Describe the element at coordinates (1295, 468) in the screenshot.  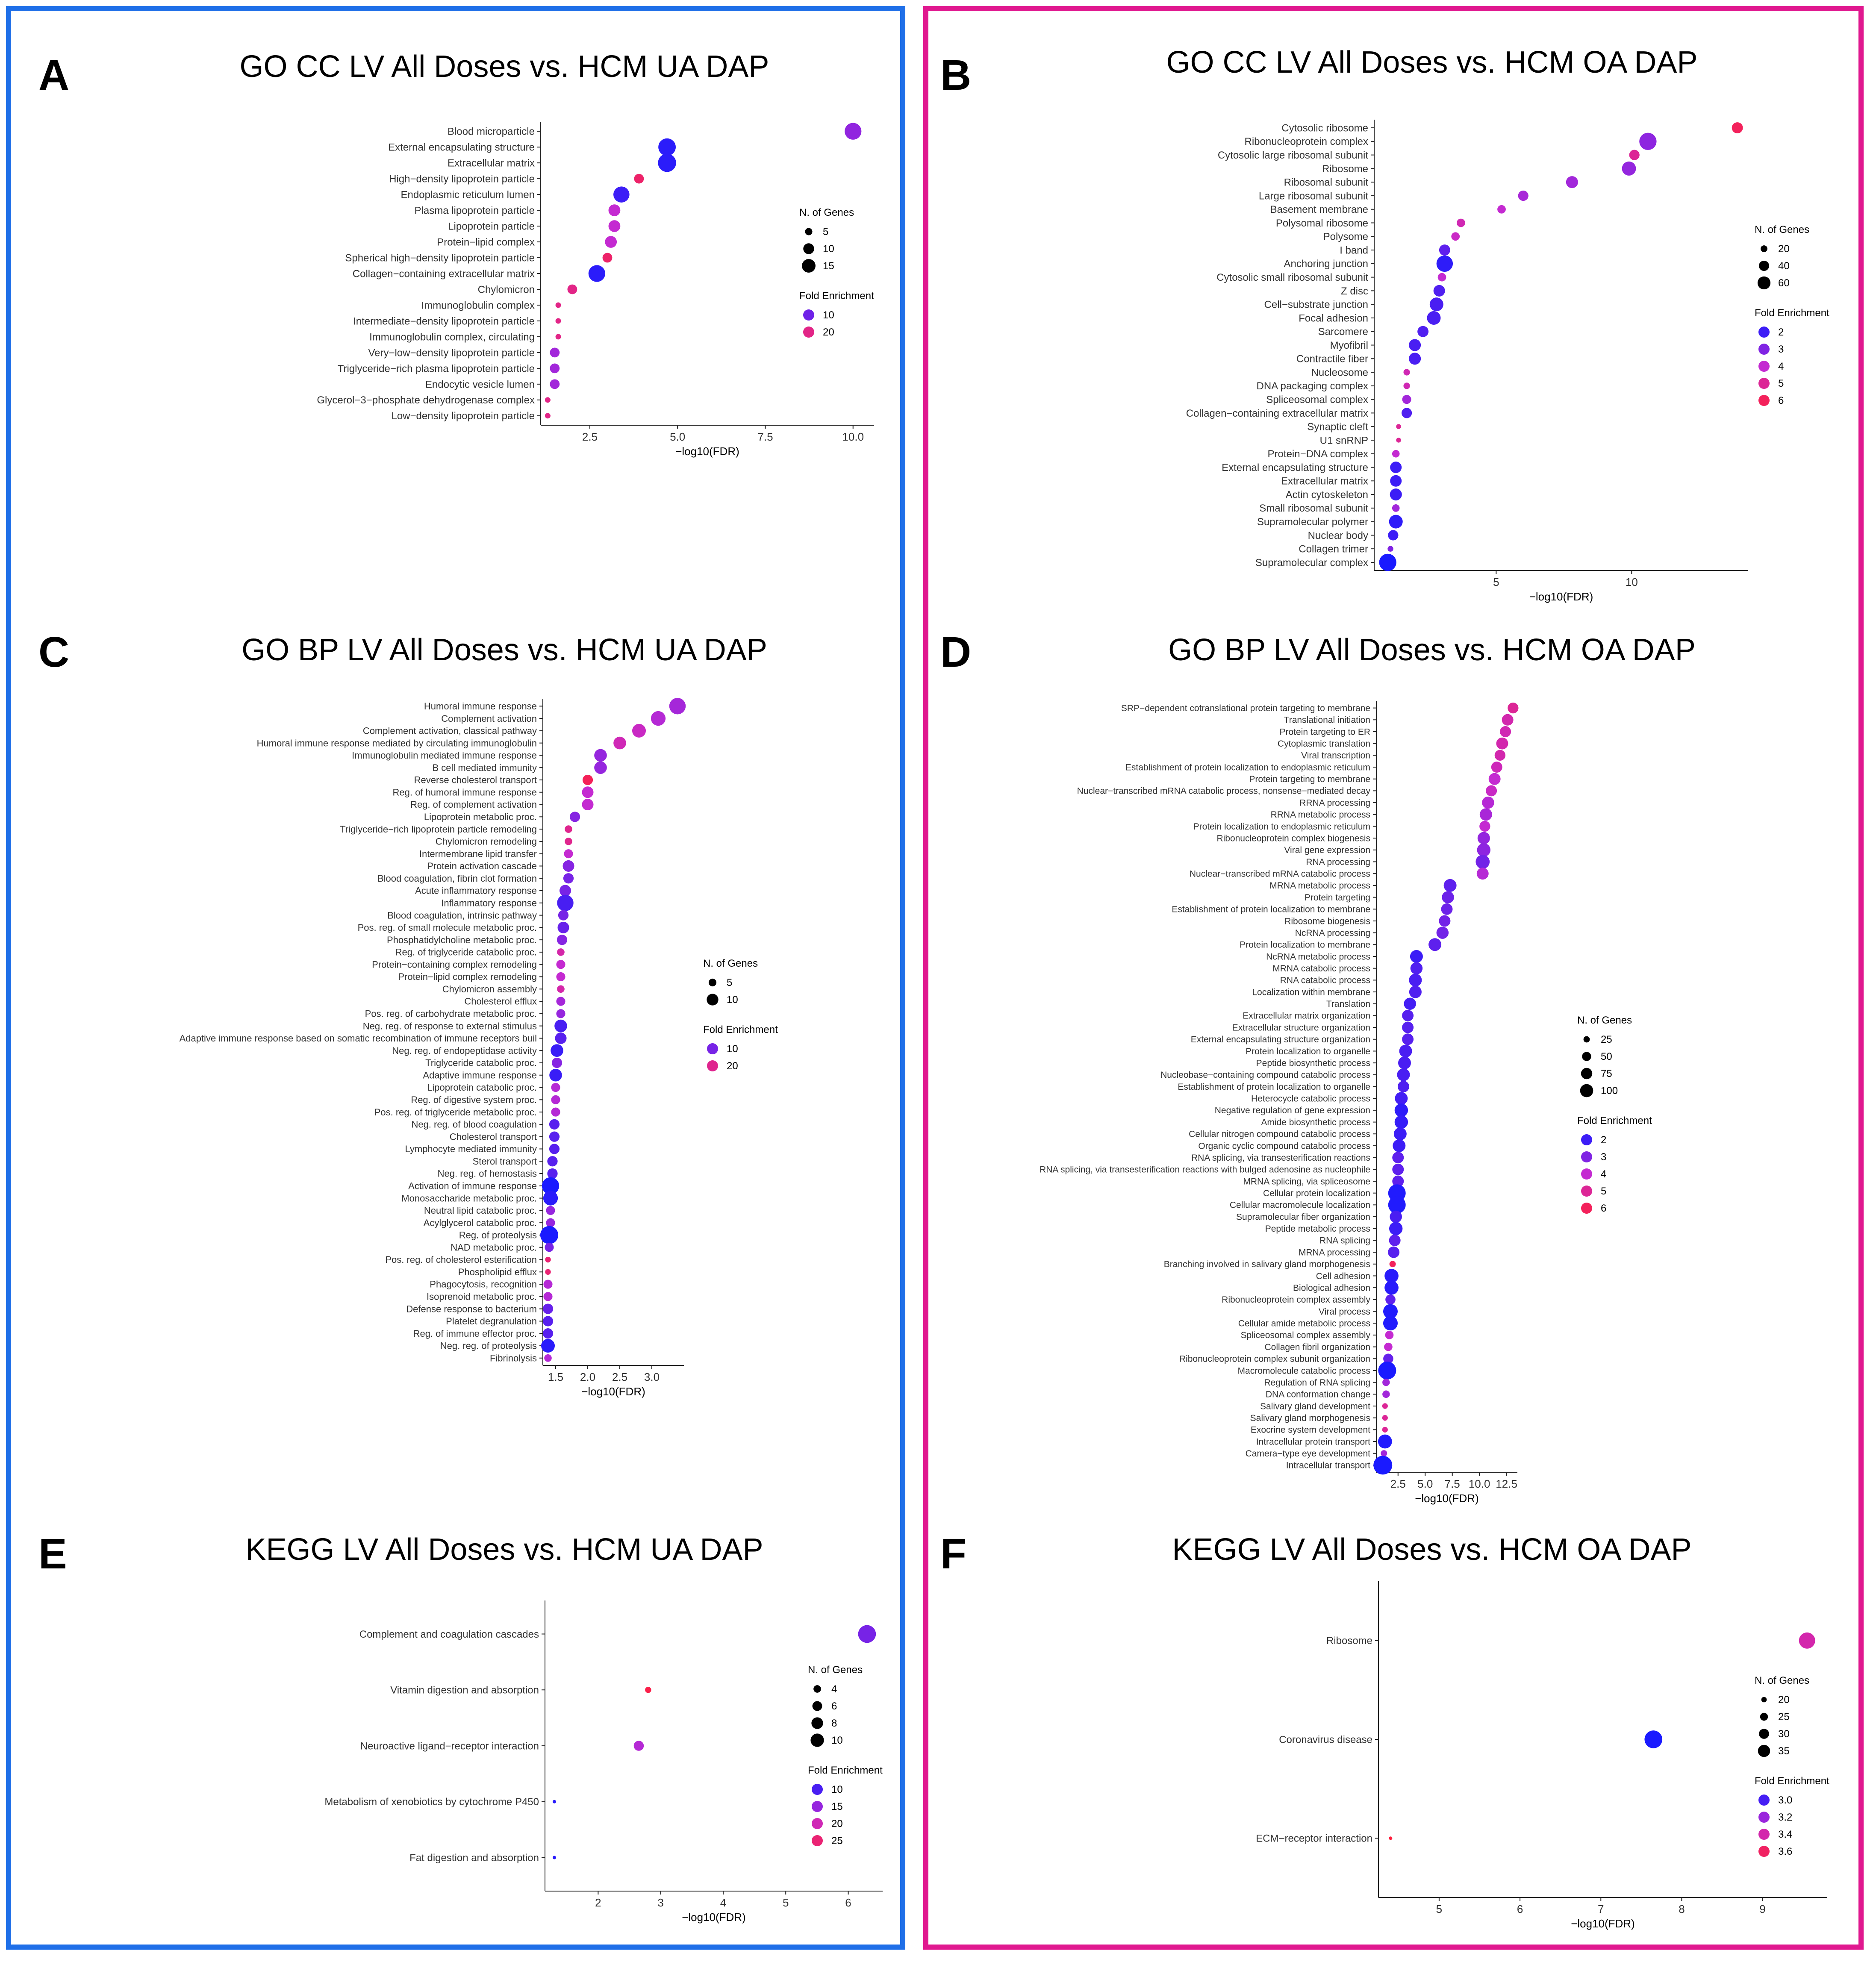
I see `panel-b-category-label: External encapsulating structure` at that location.